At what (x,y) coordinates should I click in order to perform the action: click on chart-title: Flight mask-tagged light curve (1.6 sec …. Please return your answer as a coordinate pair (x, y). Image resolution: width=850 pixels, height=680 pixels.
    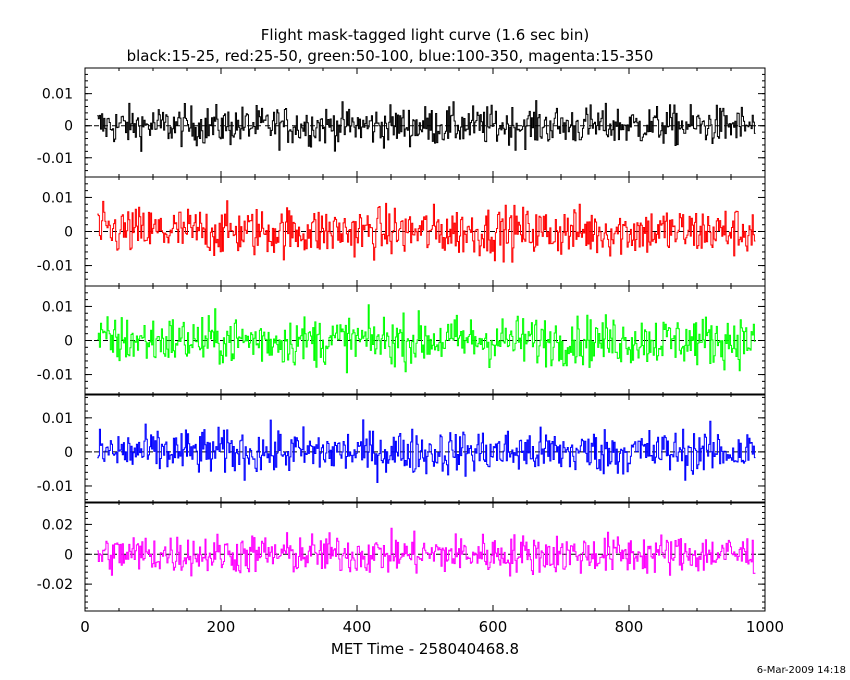
    Looking at the image, I should click on (425, 35).